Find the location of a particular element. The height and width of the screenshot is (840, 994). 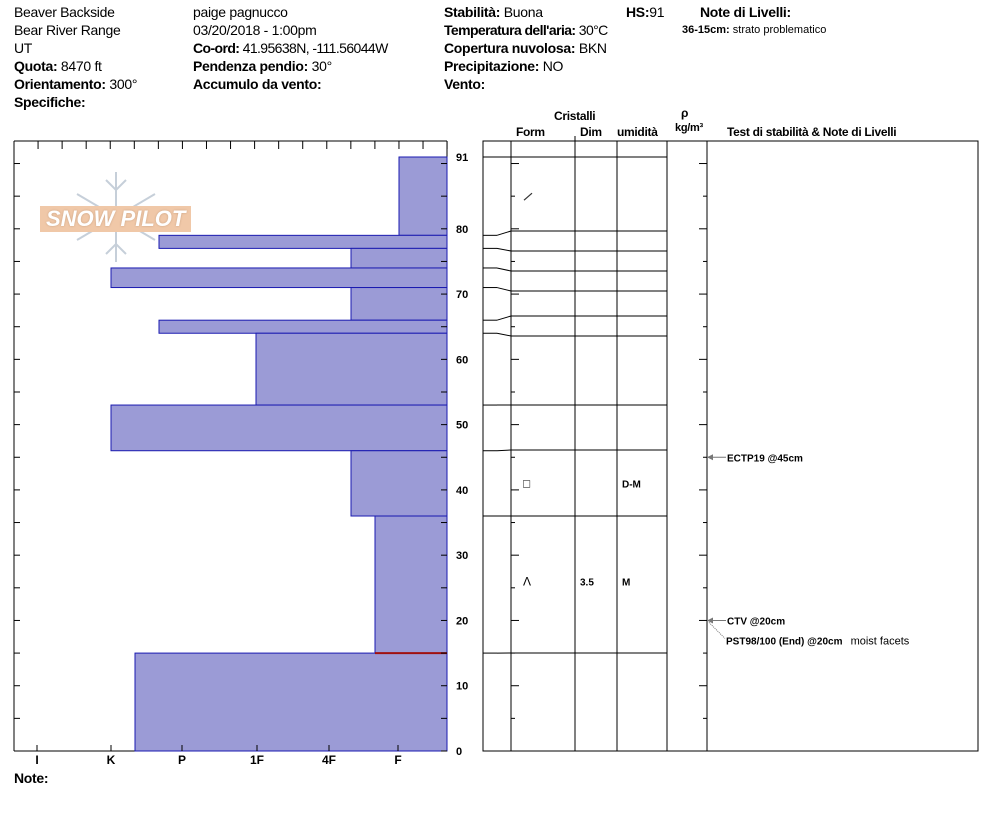

stability: Stabilità: Buona is located at coordinates (493, 12).